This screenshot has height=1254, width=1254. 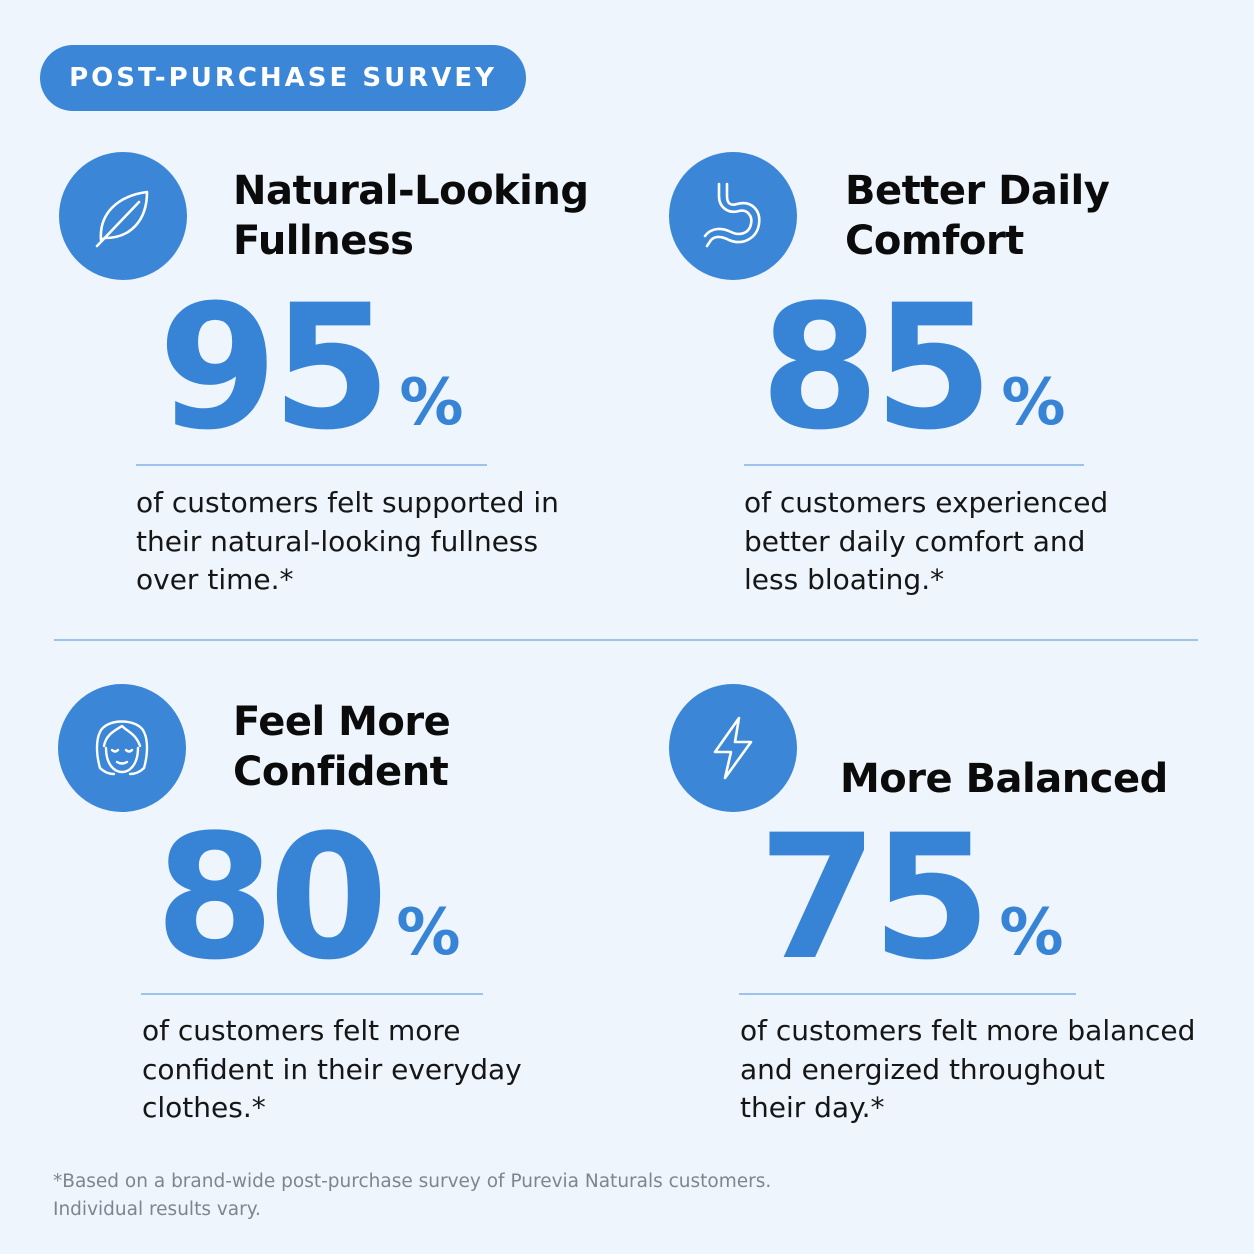 I want to click on stat-value: 85 %, so click(x=913, y=367).